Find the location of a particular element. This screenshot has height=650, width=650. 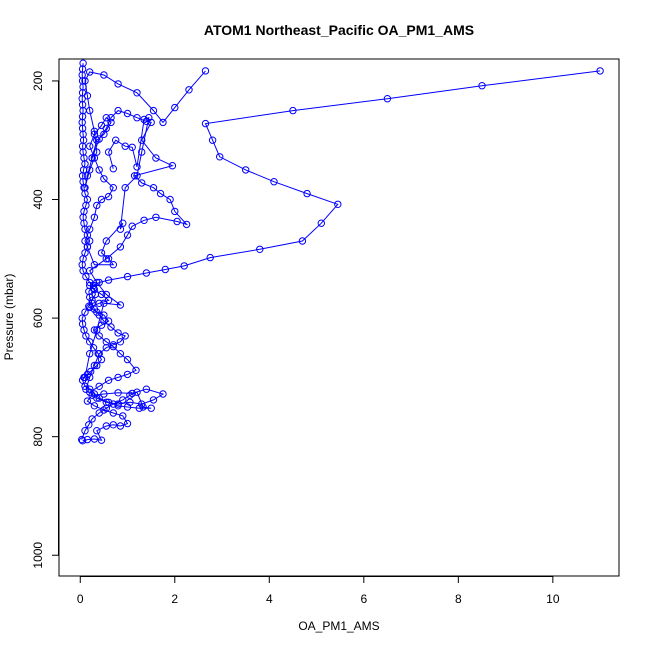

x-tick-label: 10 is located at coordinates (553, 599).